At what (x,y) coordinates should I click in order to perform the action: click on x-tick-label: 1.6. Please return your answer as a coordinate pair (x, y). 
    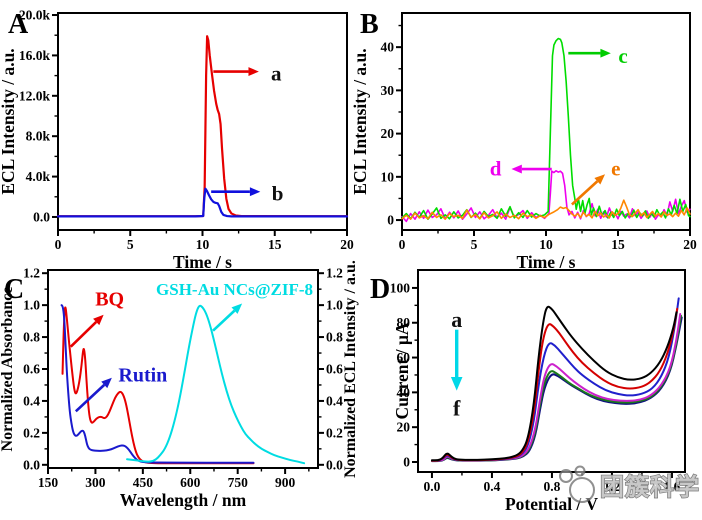
    Looking at the image, I should click on (672, 486).